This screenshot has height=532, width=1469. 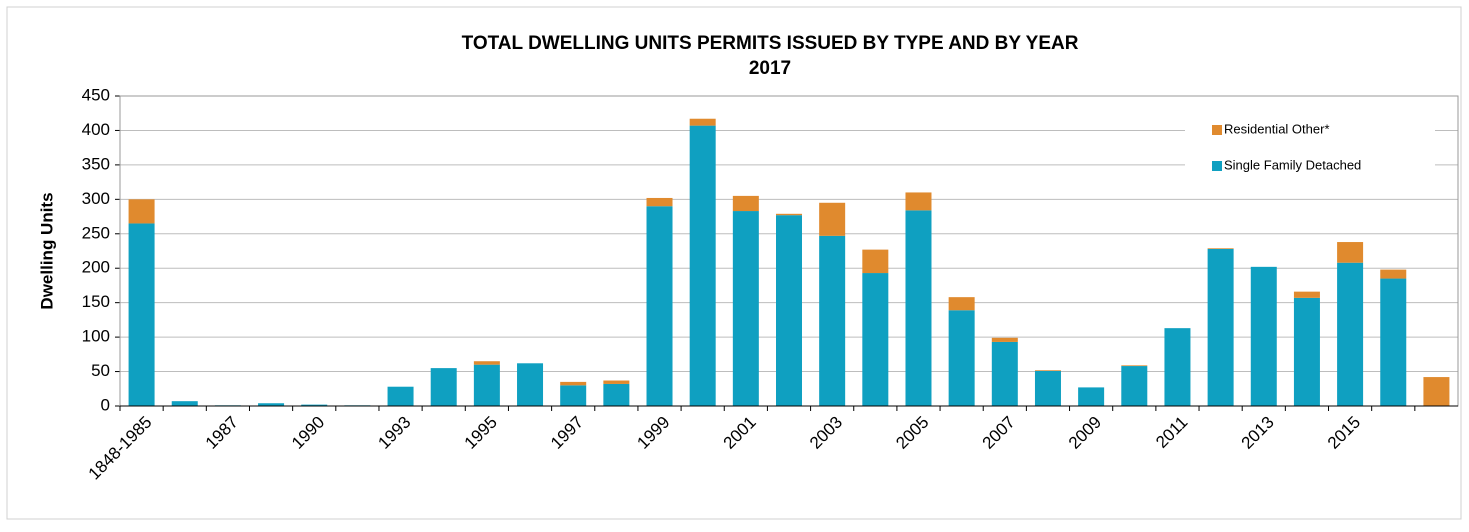 I want to click on y-tick-label: 450, so click(x=96, y=94).